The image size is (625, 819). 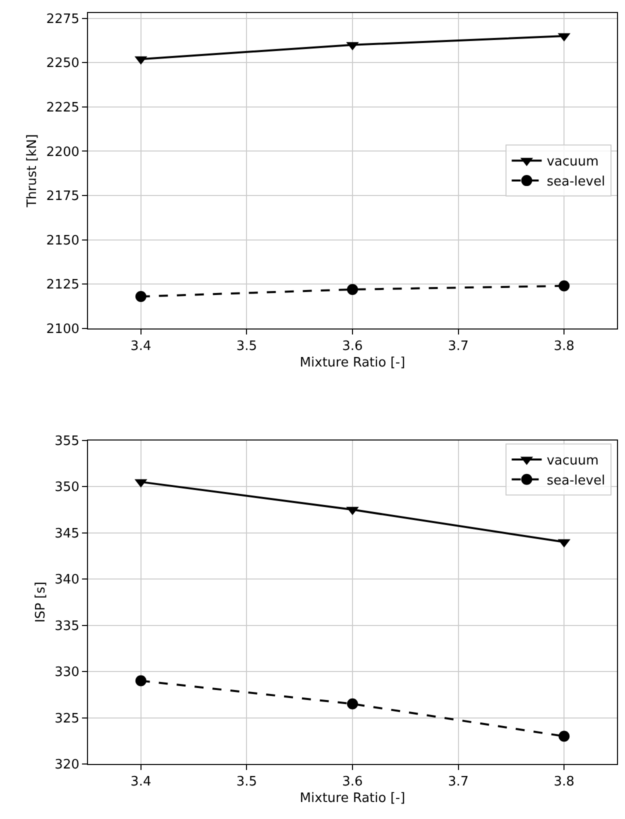 I want to click on y-tick-label: 350, so click(x=67, y=488).